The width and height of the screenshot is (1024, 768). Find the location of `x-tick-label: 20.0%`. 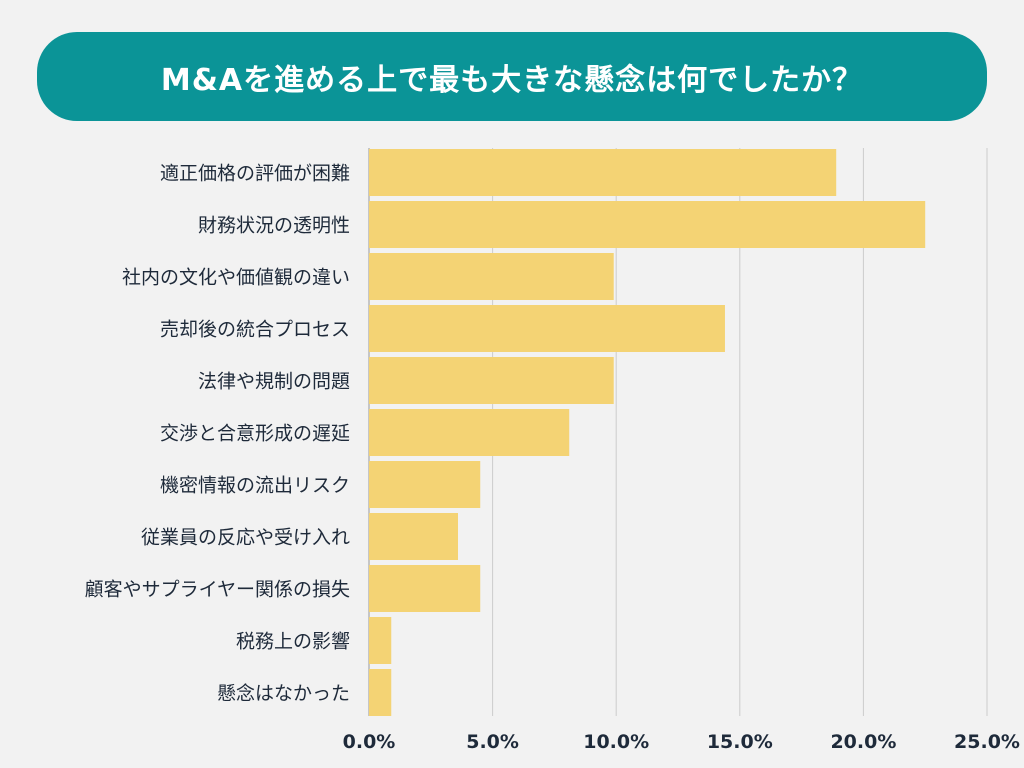

x-tick-label: 20.0% is located at coordinates (863, 742).